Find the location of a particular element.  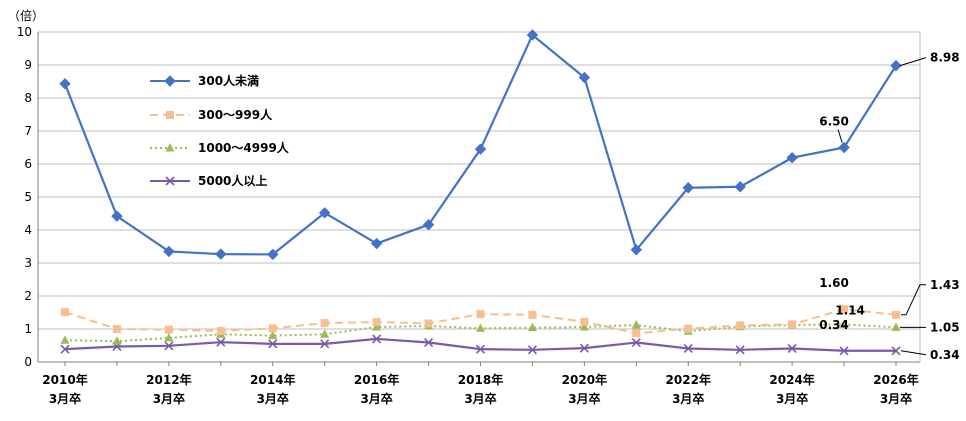

y-axis-unit-label: （倍） is located at coordinates (26, 15).